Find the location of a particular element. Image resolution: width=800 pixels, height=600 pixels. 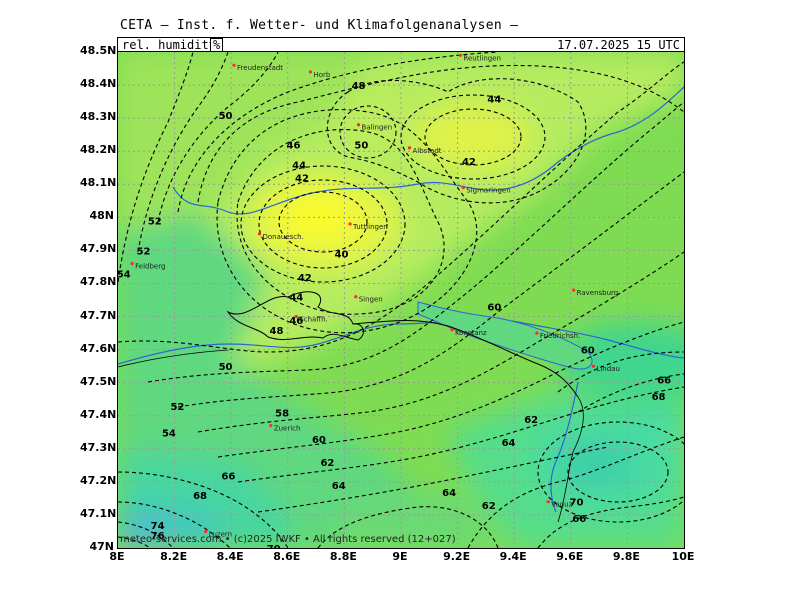

longitude-tick-label: 8.8E is located at coordinates (343, 556).